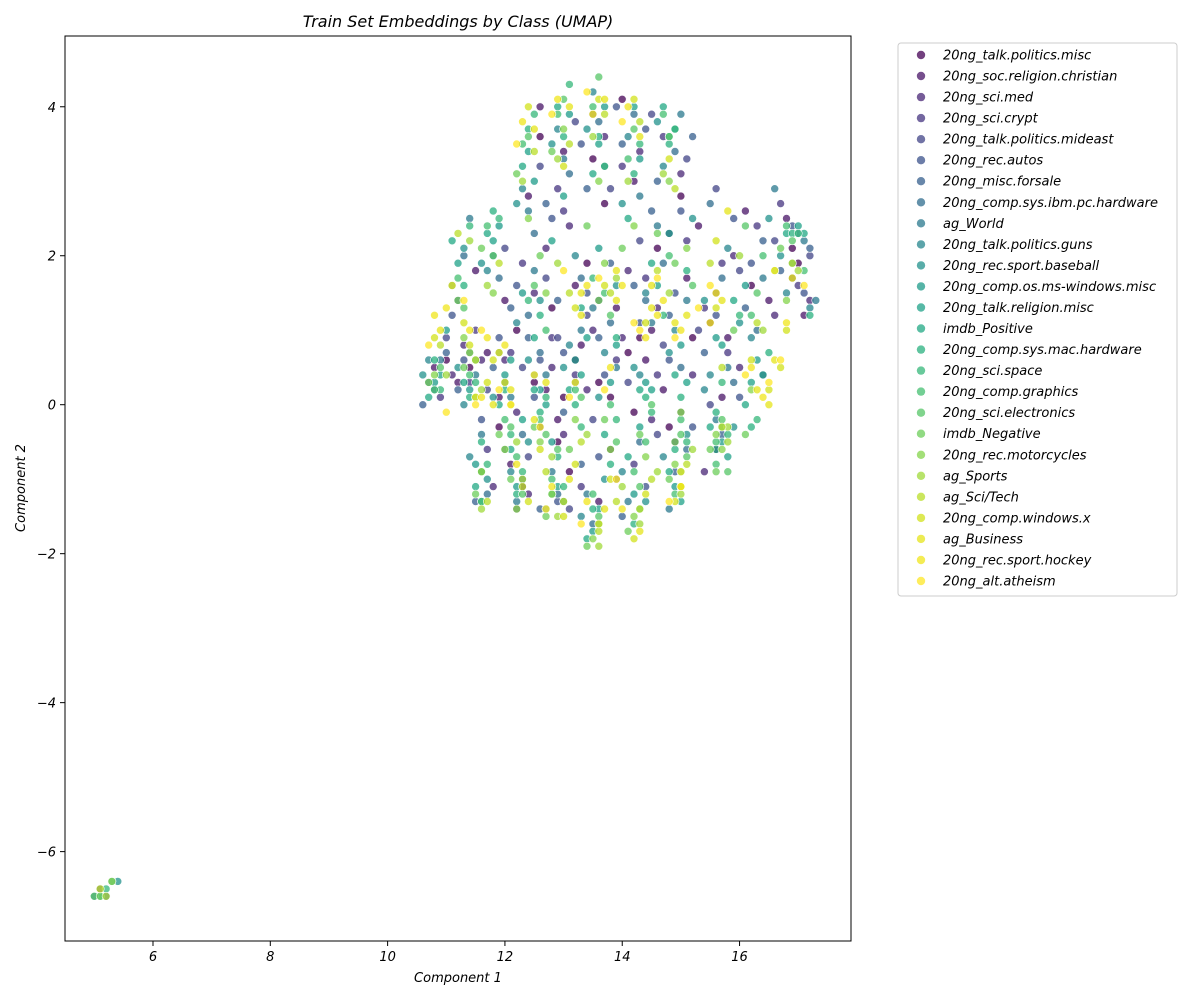  What do you see at coordinates (739, 957) in the screenshot?
I see `x-tick-label: 16` at bounding box center [739, 957].